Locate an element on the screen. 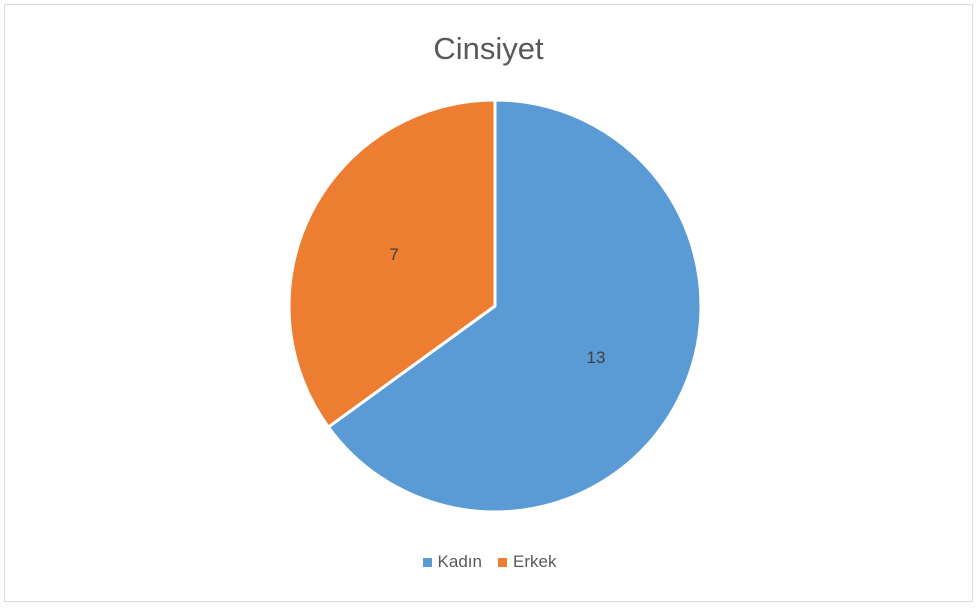  legend-label-kadin: Kadın is located at coordinates (459, 561).